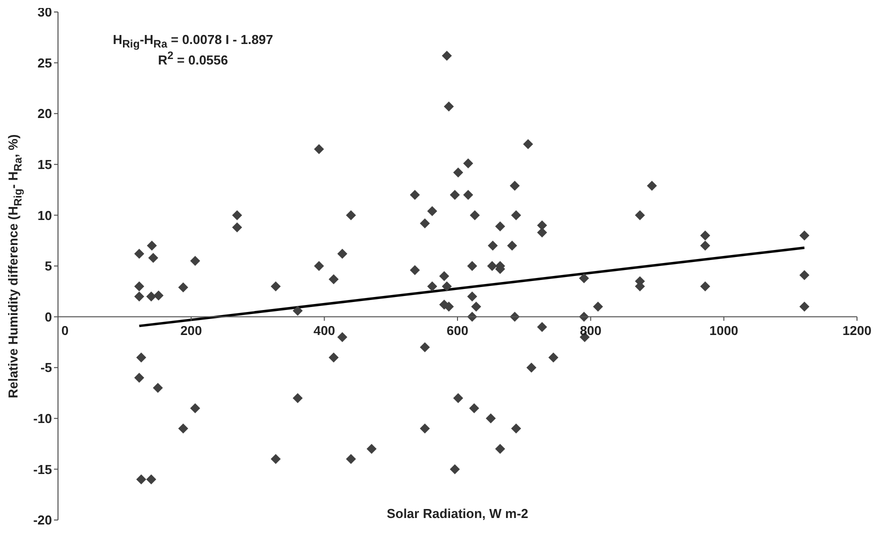  What do you see at coordinates (48, 316) in the screenshot?
I see `y-tick-label: 0` at bounding box center [48, 316].